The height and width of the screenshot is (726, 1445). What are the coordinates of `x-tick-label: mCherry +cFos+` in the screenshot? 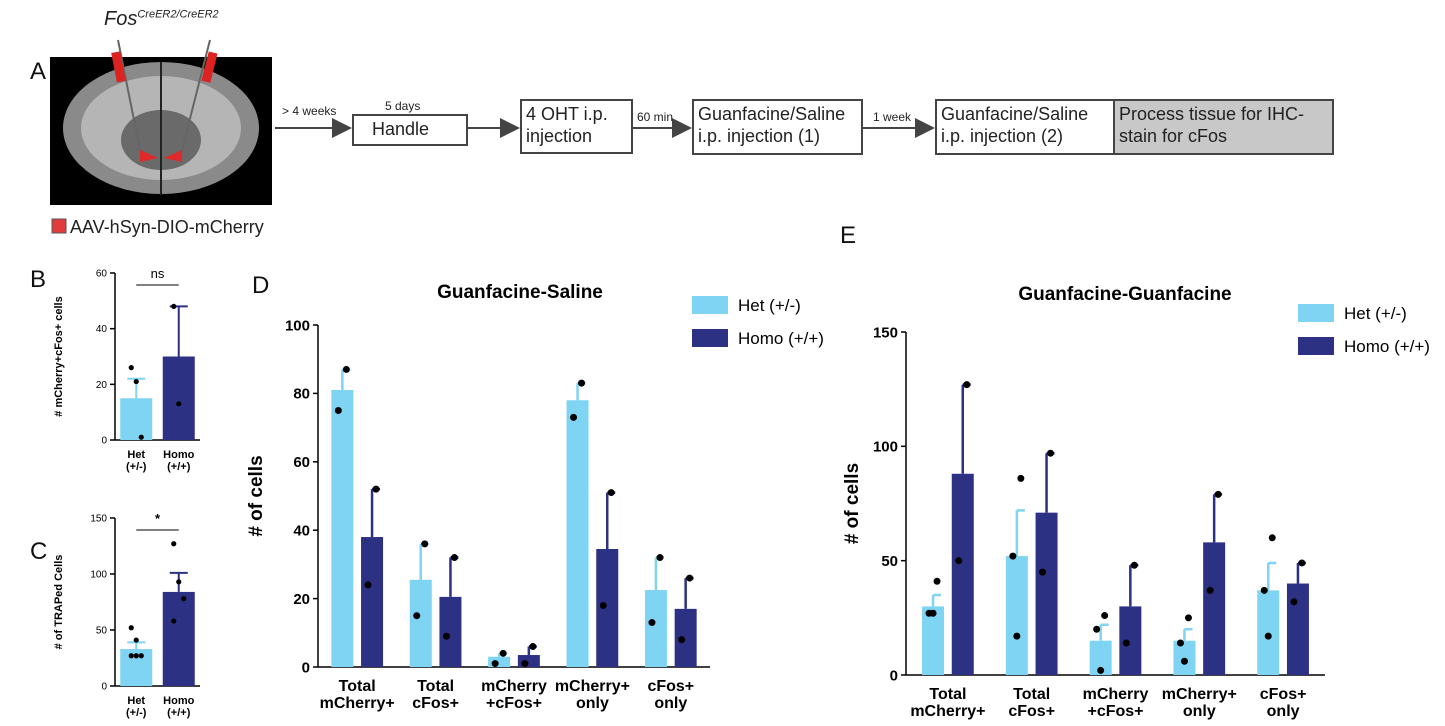 It's located at (1116, 703).